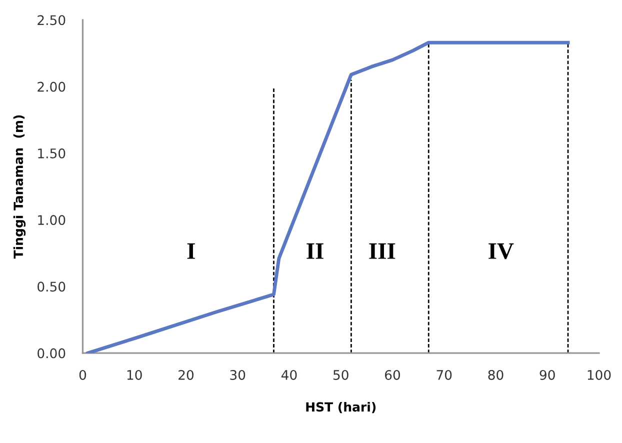 The height and width of the screenshot is (443, 622). Describe the element at coordinates (392, 375) in the screenshot. I see `x-tick-label: 60` at that location.